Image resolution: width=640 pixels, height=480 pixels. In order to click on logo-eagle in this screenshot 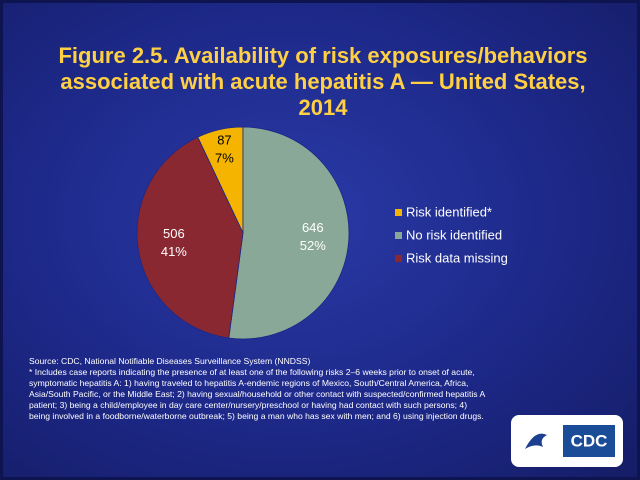, I will do `click(536, 441)`.